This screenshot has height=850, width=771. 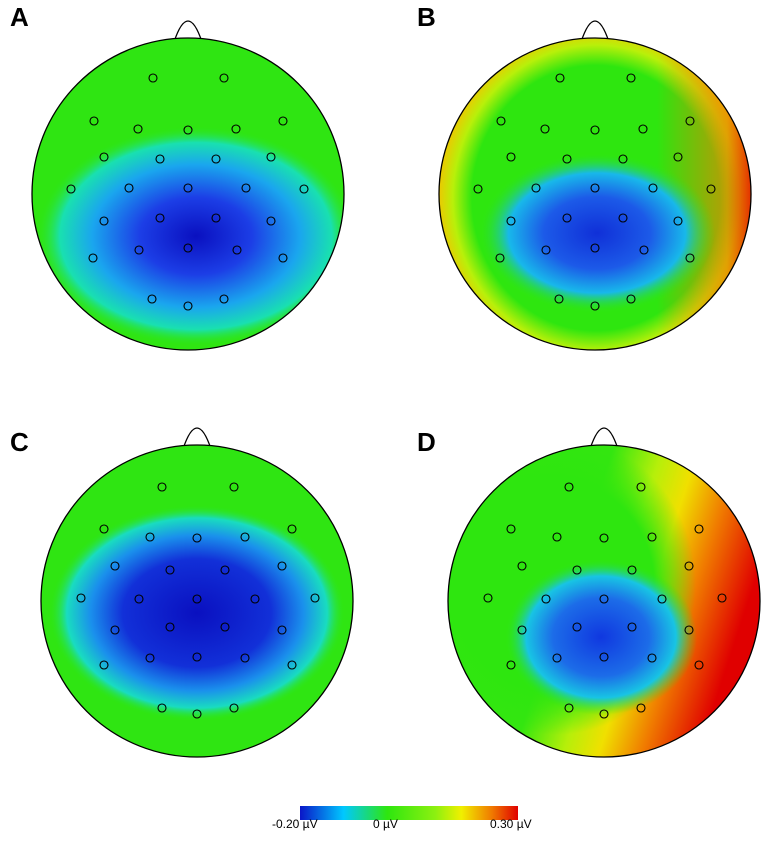 I want to click on colorbar-min-label: -0.20 µV, so click(x=295, y=824).